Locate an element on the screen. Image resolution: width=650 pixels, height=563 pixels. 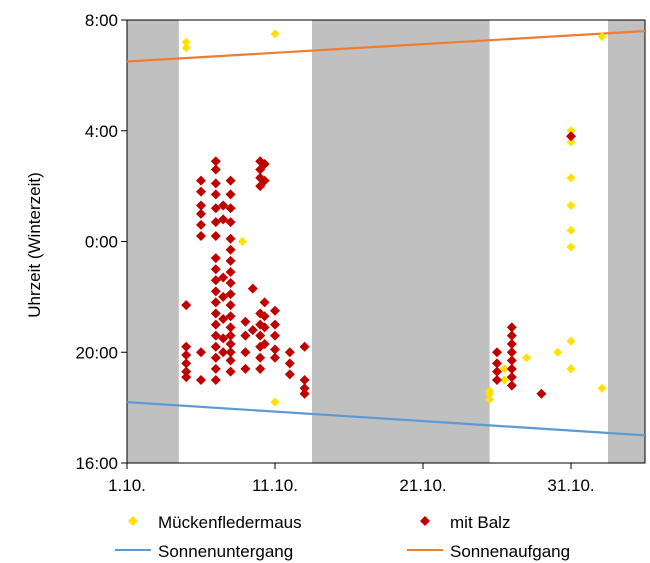
line-sonnenaufgang is located at coordinates (386, 46).